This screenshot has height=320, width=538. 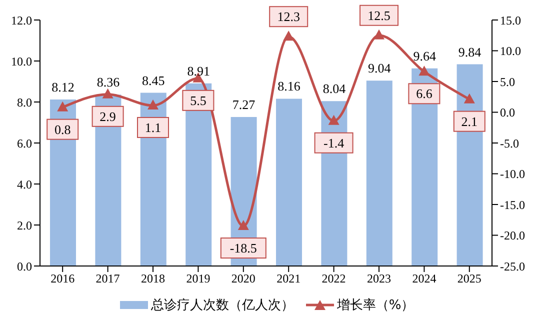 What do you see at coordinates (509, 143) in the screenshot?
I see `y2-tick-label: -5.0` at bounding box center [509, 143].